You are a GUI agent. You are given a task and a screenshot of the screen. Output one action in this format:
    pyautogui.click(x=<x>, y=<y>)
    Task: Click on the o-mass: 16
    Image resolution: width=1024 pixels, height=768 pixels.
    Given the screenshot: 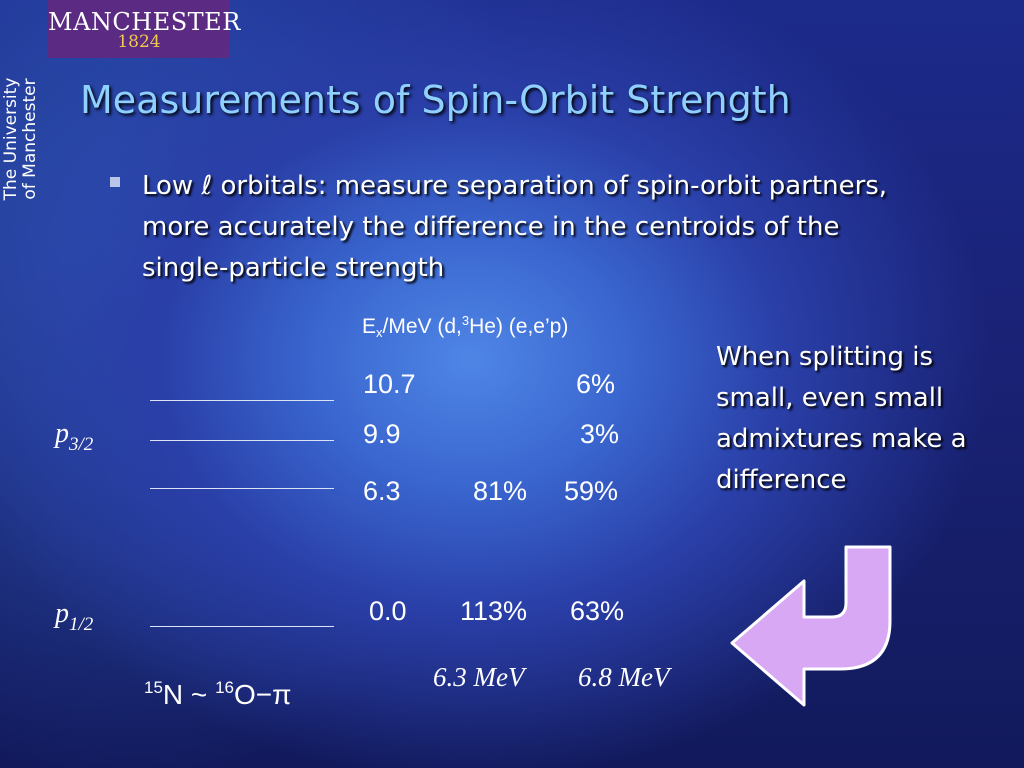 What is the action you would take?
    pyautogui.click(x=224, y=687)
    